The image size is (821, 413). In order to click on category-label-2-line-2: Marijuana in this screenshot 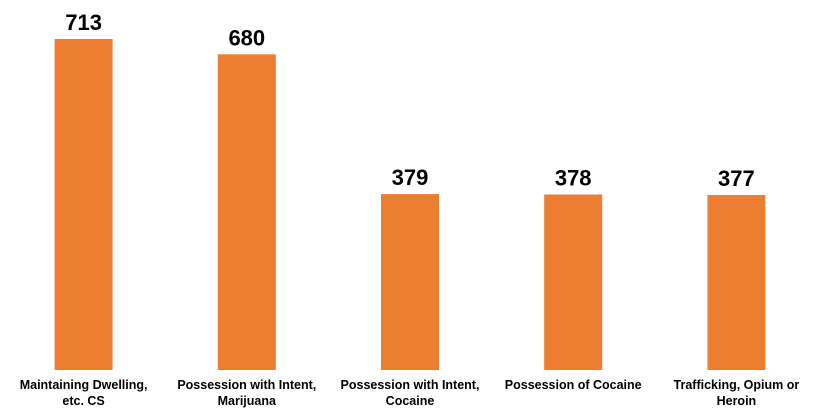, I will do `click(247, 401)`.